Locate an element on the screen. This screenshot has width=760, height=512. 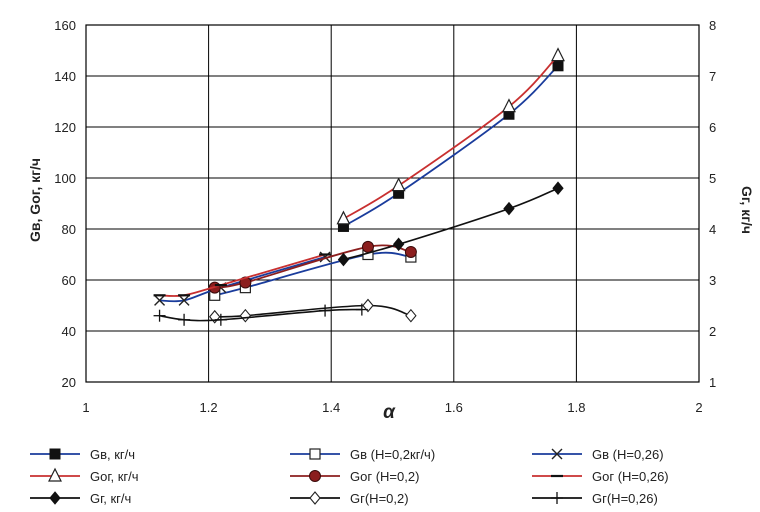
legend-item: Gог, кг/ч is located at coordinates (84, 475).